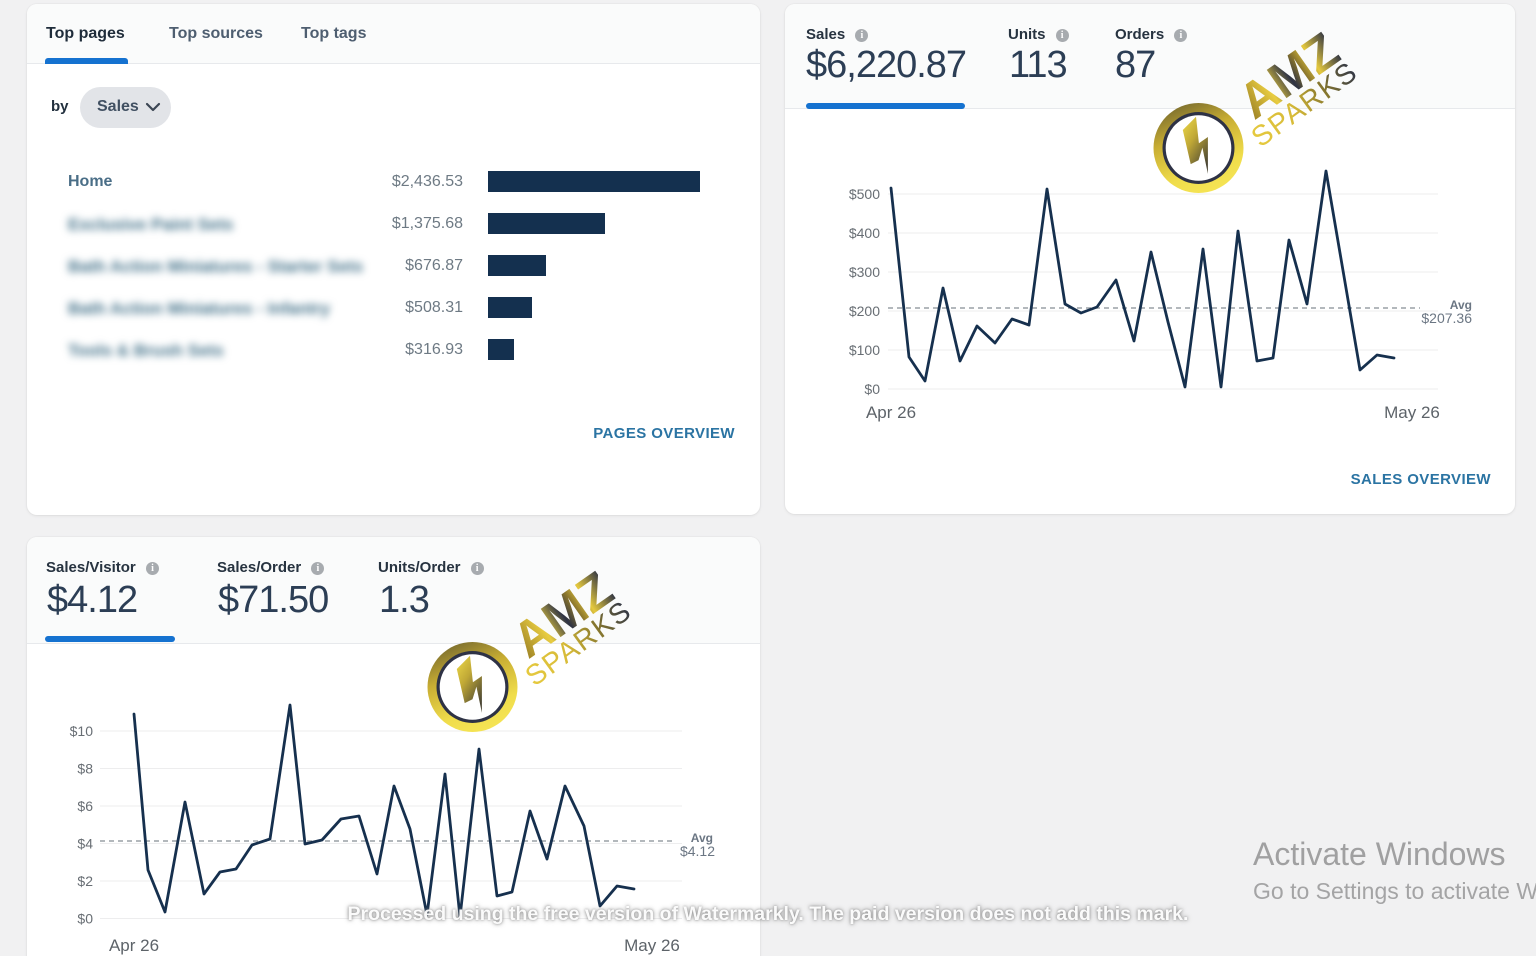 This screenshot has width=1536, height=956. I want to click on svg-text: $500, so click(864, 194).